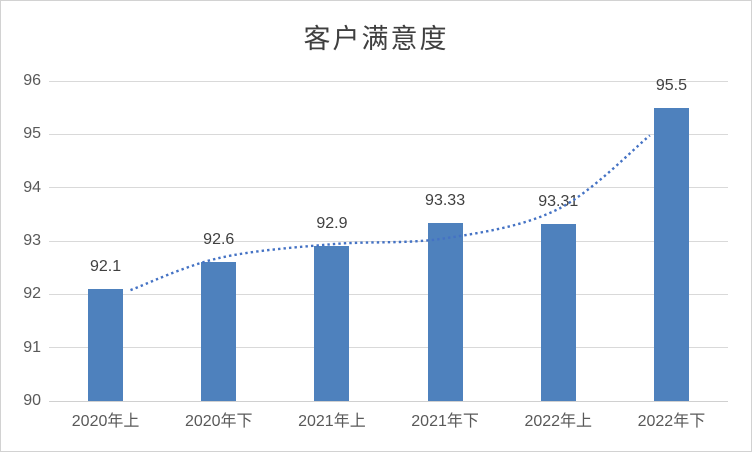 The image size is (752, 452). What do you see at coordinates (388, 401) in the screenshot?
I see `x-axis-line` at bounding box center [388, 401].